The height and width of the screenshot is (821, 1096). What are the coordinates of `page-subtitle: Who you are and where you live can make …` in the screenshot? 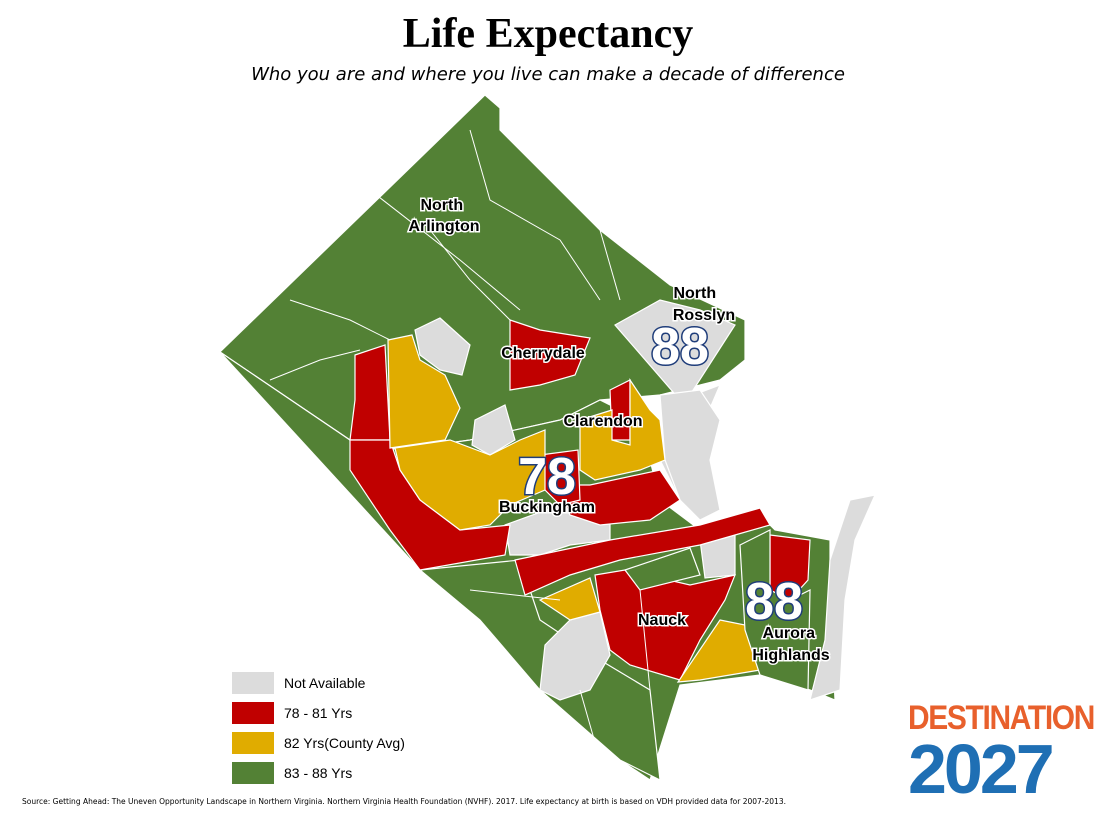 It's located at (548, 74).